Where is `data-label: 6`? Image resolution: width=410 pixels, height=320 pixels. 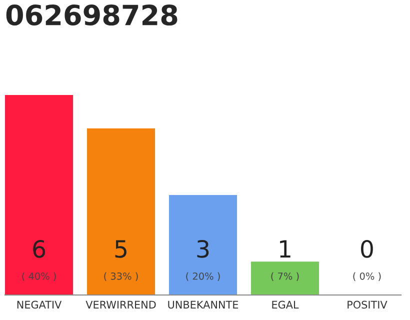
data-label: 6 is located at coordinates (39, 249).